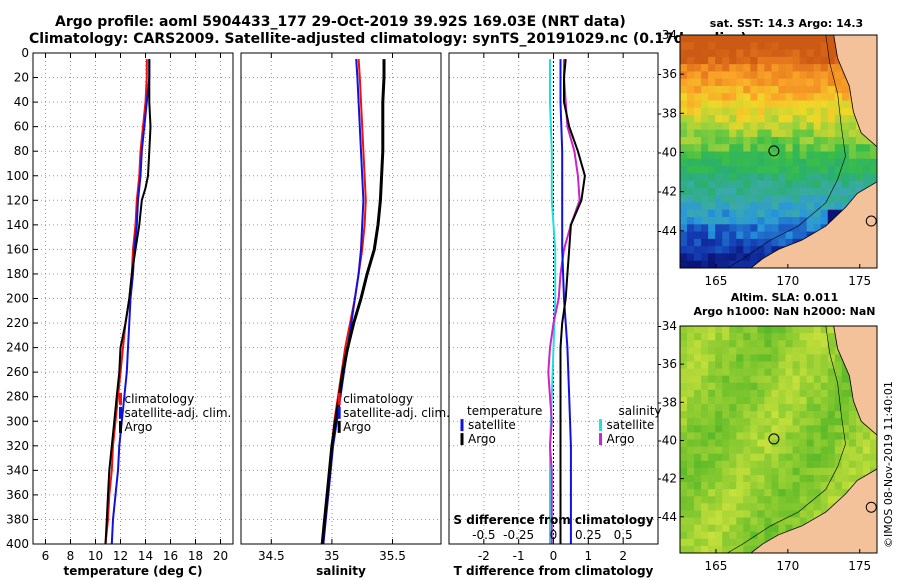 The height and width of the screenshot is (580, 900). Describe the element at coordinates (667, 231) in the screenshot. I see `lat-tick-label: -44` at that location.